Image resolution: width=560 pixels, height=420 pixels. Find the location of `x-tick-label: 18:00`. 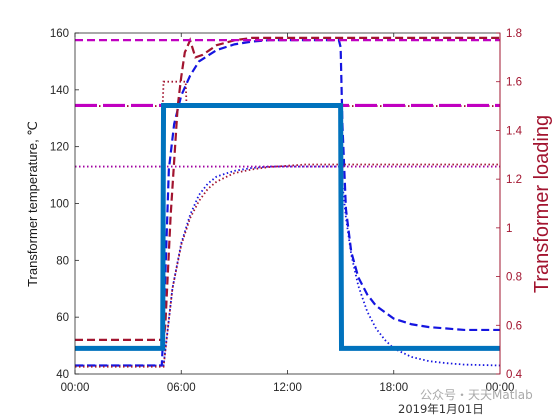

x-tick-label: 18:00 is located at coordinates (393, 388).